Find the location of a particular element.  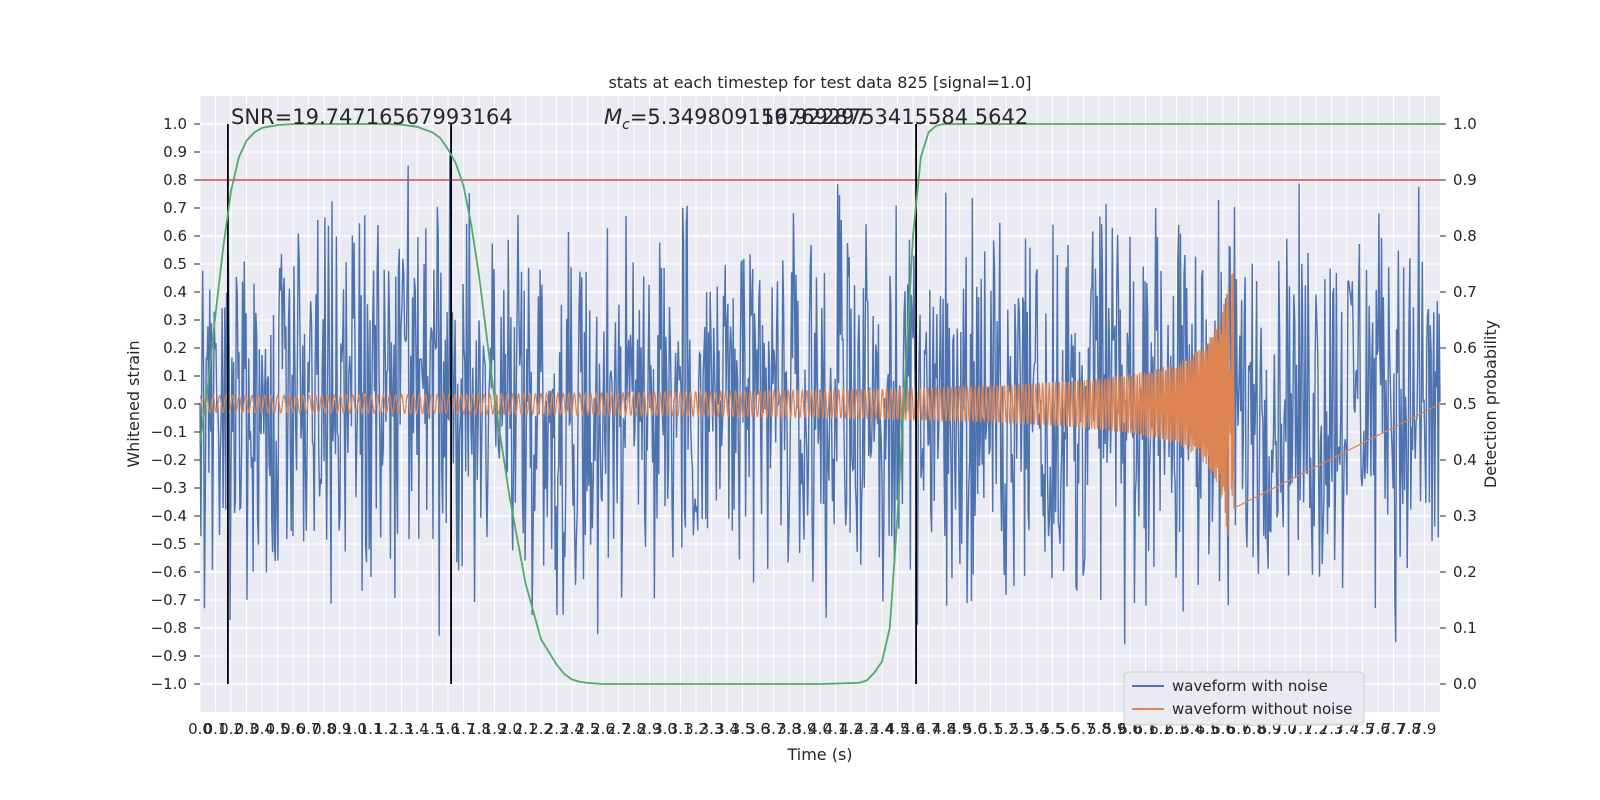

x-tick-label: 2.5 is located at coordinates (588, 729).